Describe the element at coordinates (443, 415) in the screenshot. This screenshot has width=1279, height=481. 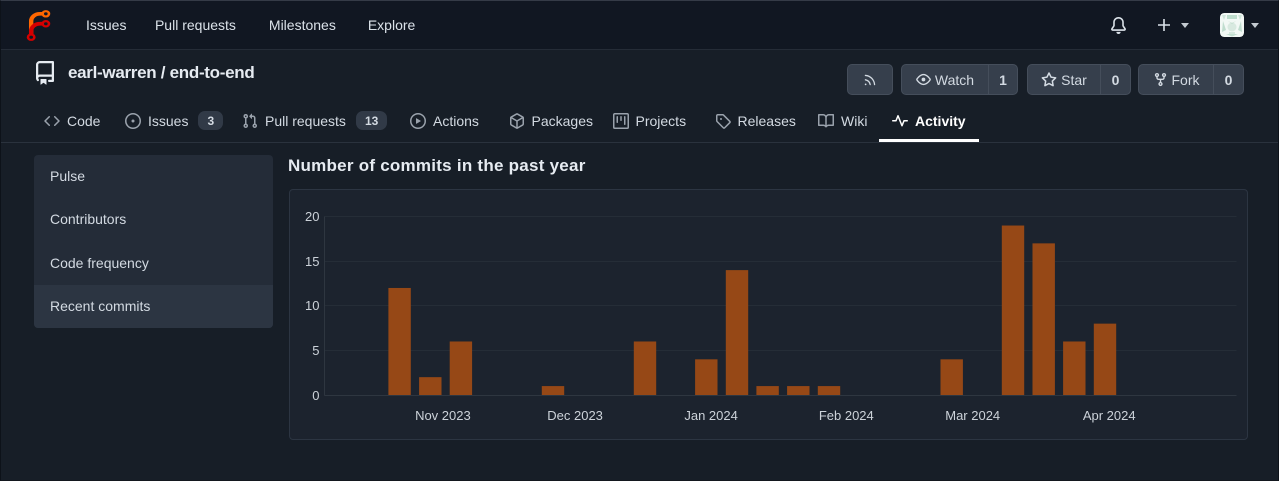
I see `svg-text: Nov 2023` at that location.